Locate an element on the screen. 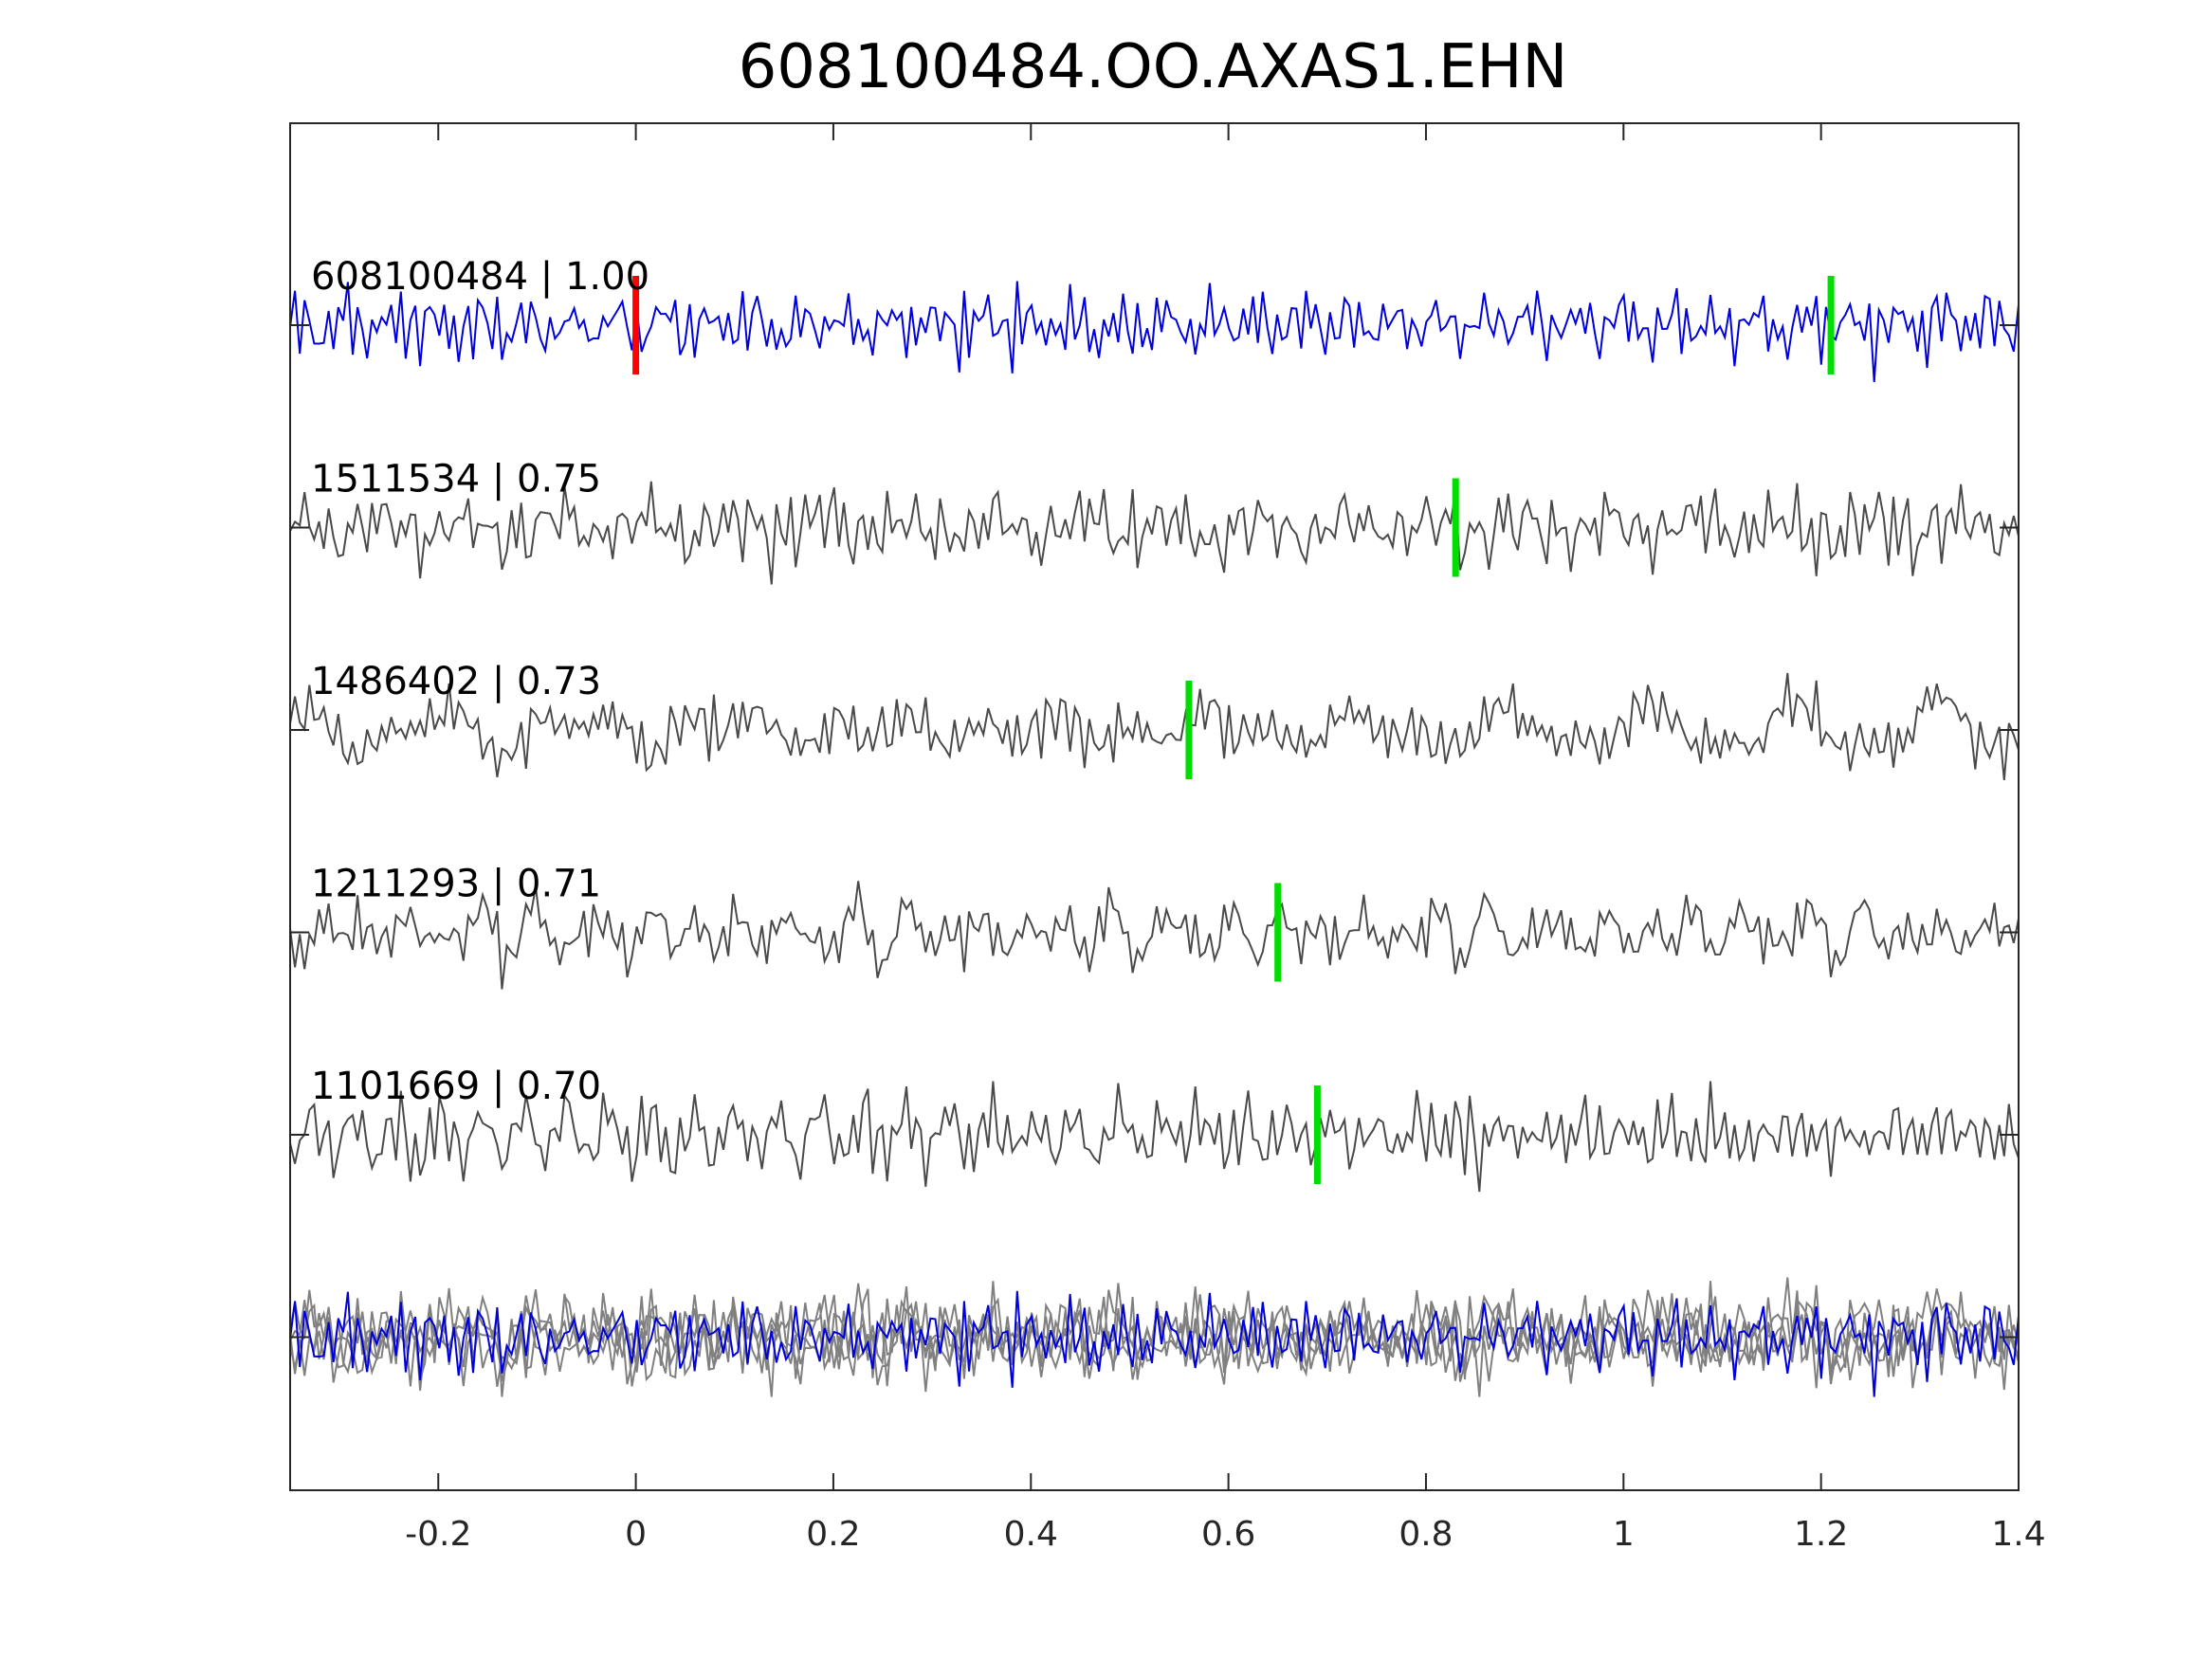 This screenshot has height=1659, width=2212. x-tick-label: 0.4 is located at coordinates (1031, 1534).